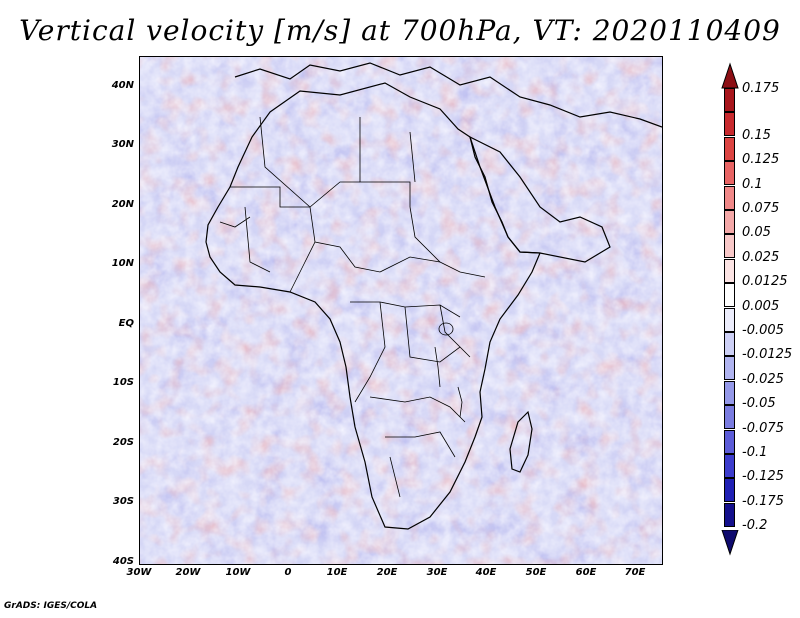 The width and height of the screenshot is (800, 618). I want to click on colorbar-label: -0.025, so click(763, 379).